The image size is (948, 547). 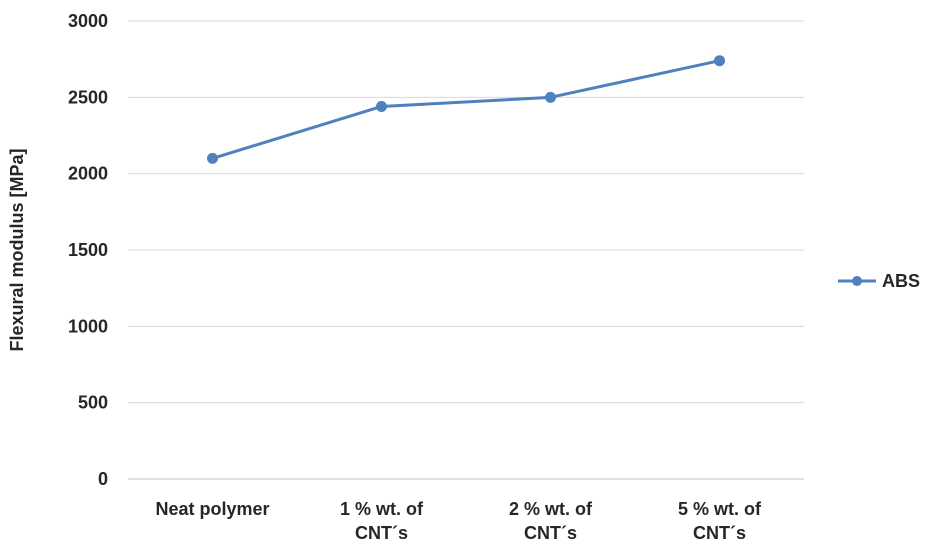 What do you see at coordinates (879, 281) in the screenshot?
I see `legend: ABS` at bounding box center [879, 281].